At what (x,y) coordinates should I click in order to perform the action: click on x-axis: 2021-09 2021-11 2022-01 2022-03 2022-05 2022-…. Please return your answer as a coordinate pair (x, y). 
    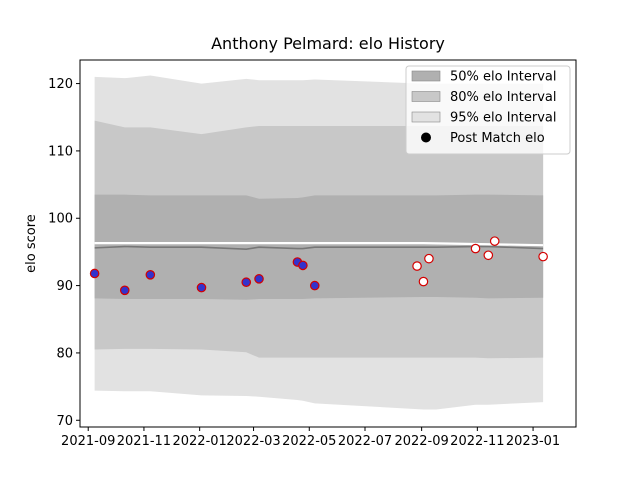
    Looking at the image, I should click on (310, 438).